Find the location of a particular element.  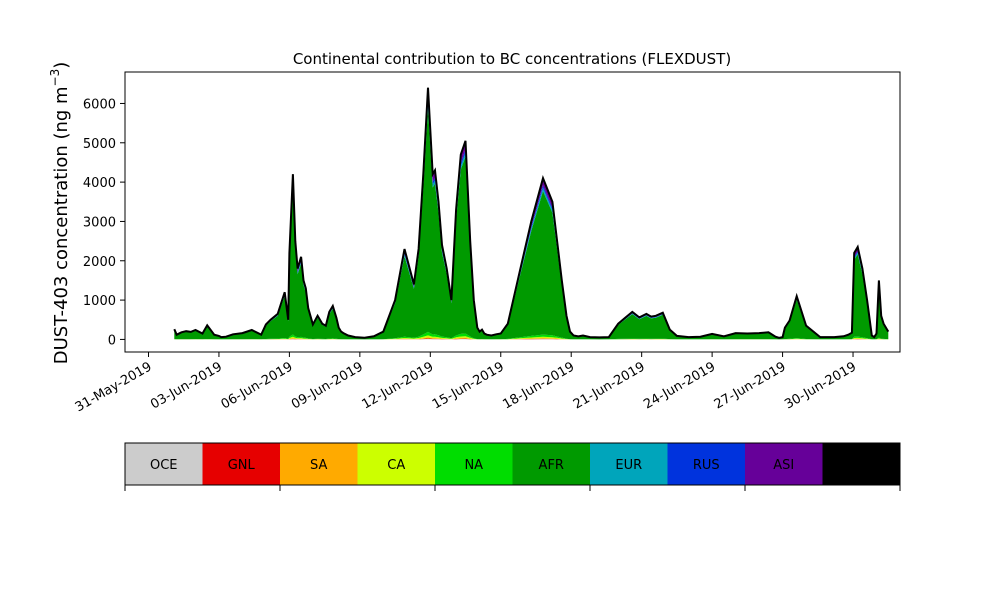

y-axis-label: DUST-403 concentration (ng m−3) is located at coordinates (60, 213).